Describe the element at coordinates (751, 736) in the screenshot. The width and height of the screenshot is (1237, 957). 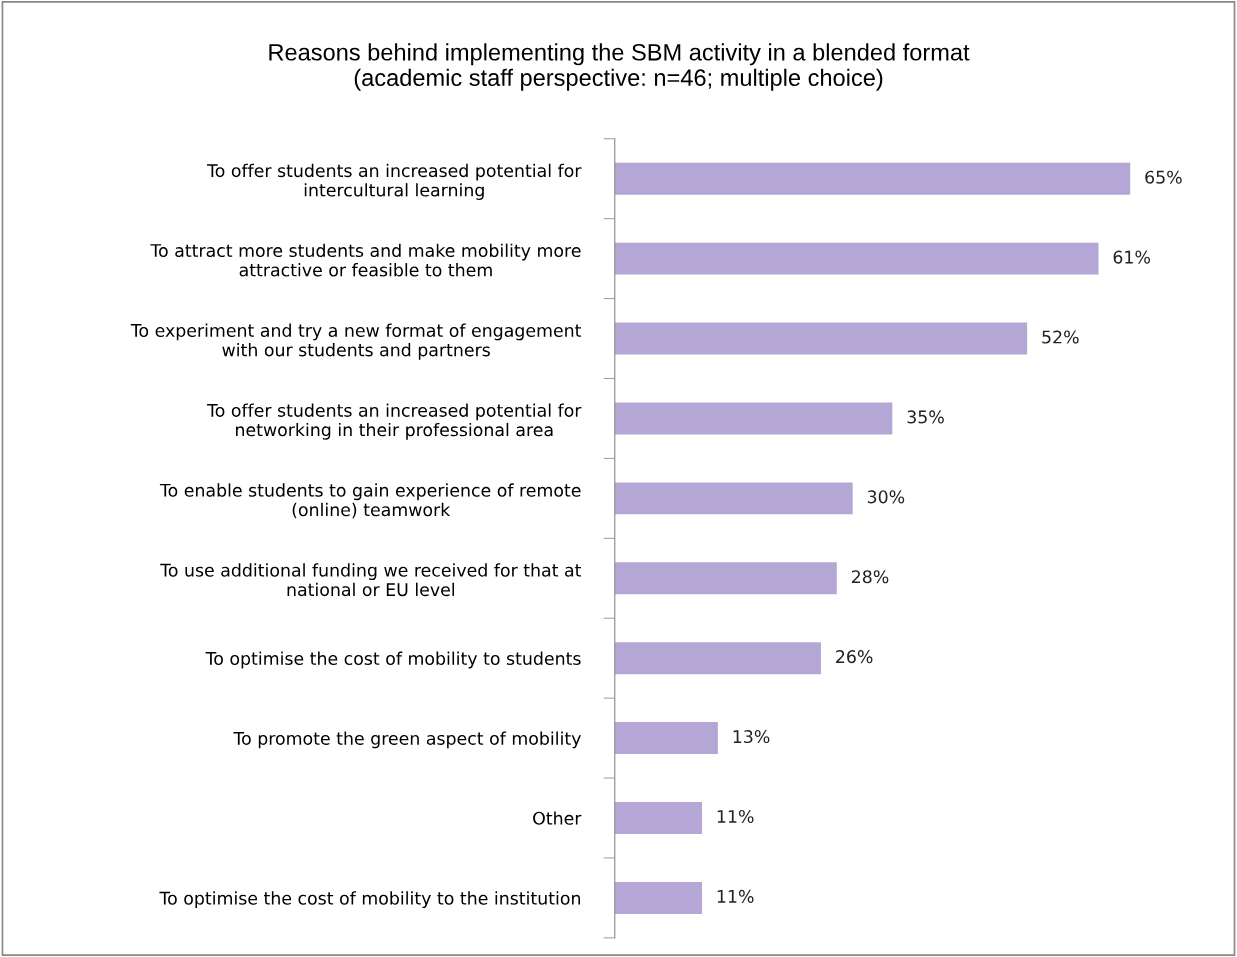
I see `data-label: 13%` at that location.